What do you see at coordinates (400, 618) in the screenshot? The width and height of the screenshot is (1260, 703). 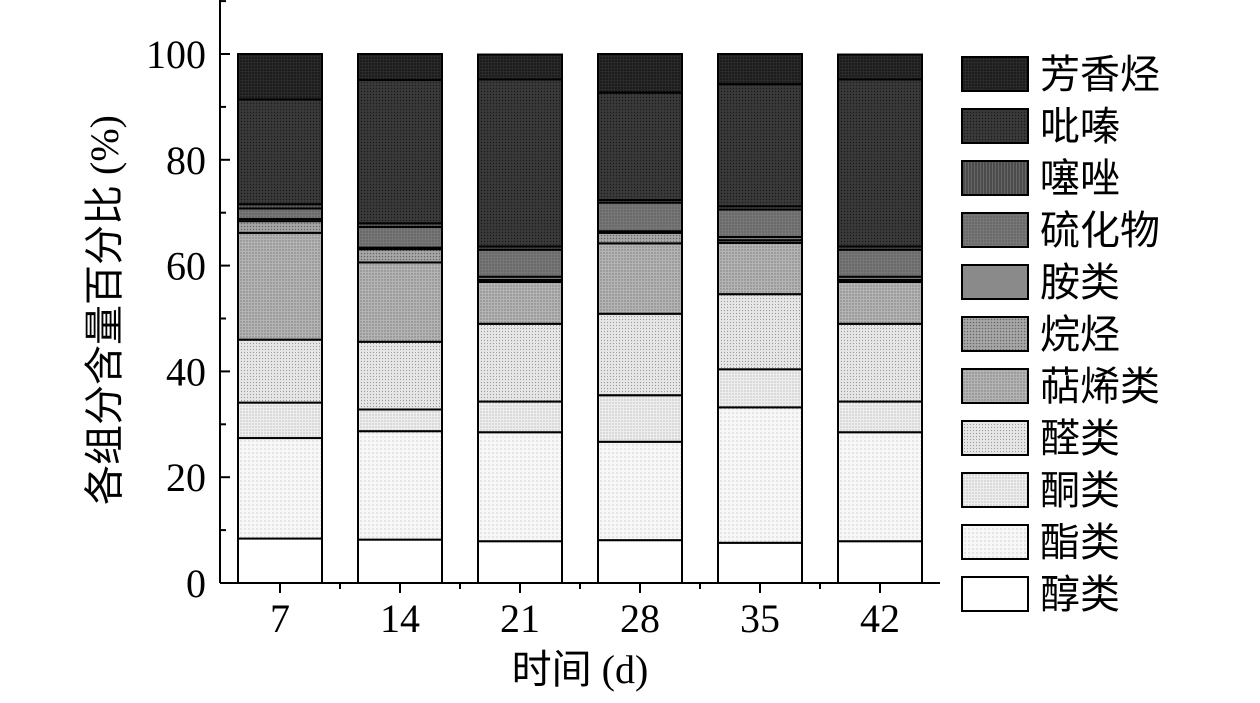 I see `x-tick-label: 14` at bounding box center [400, 618].